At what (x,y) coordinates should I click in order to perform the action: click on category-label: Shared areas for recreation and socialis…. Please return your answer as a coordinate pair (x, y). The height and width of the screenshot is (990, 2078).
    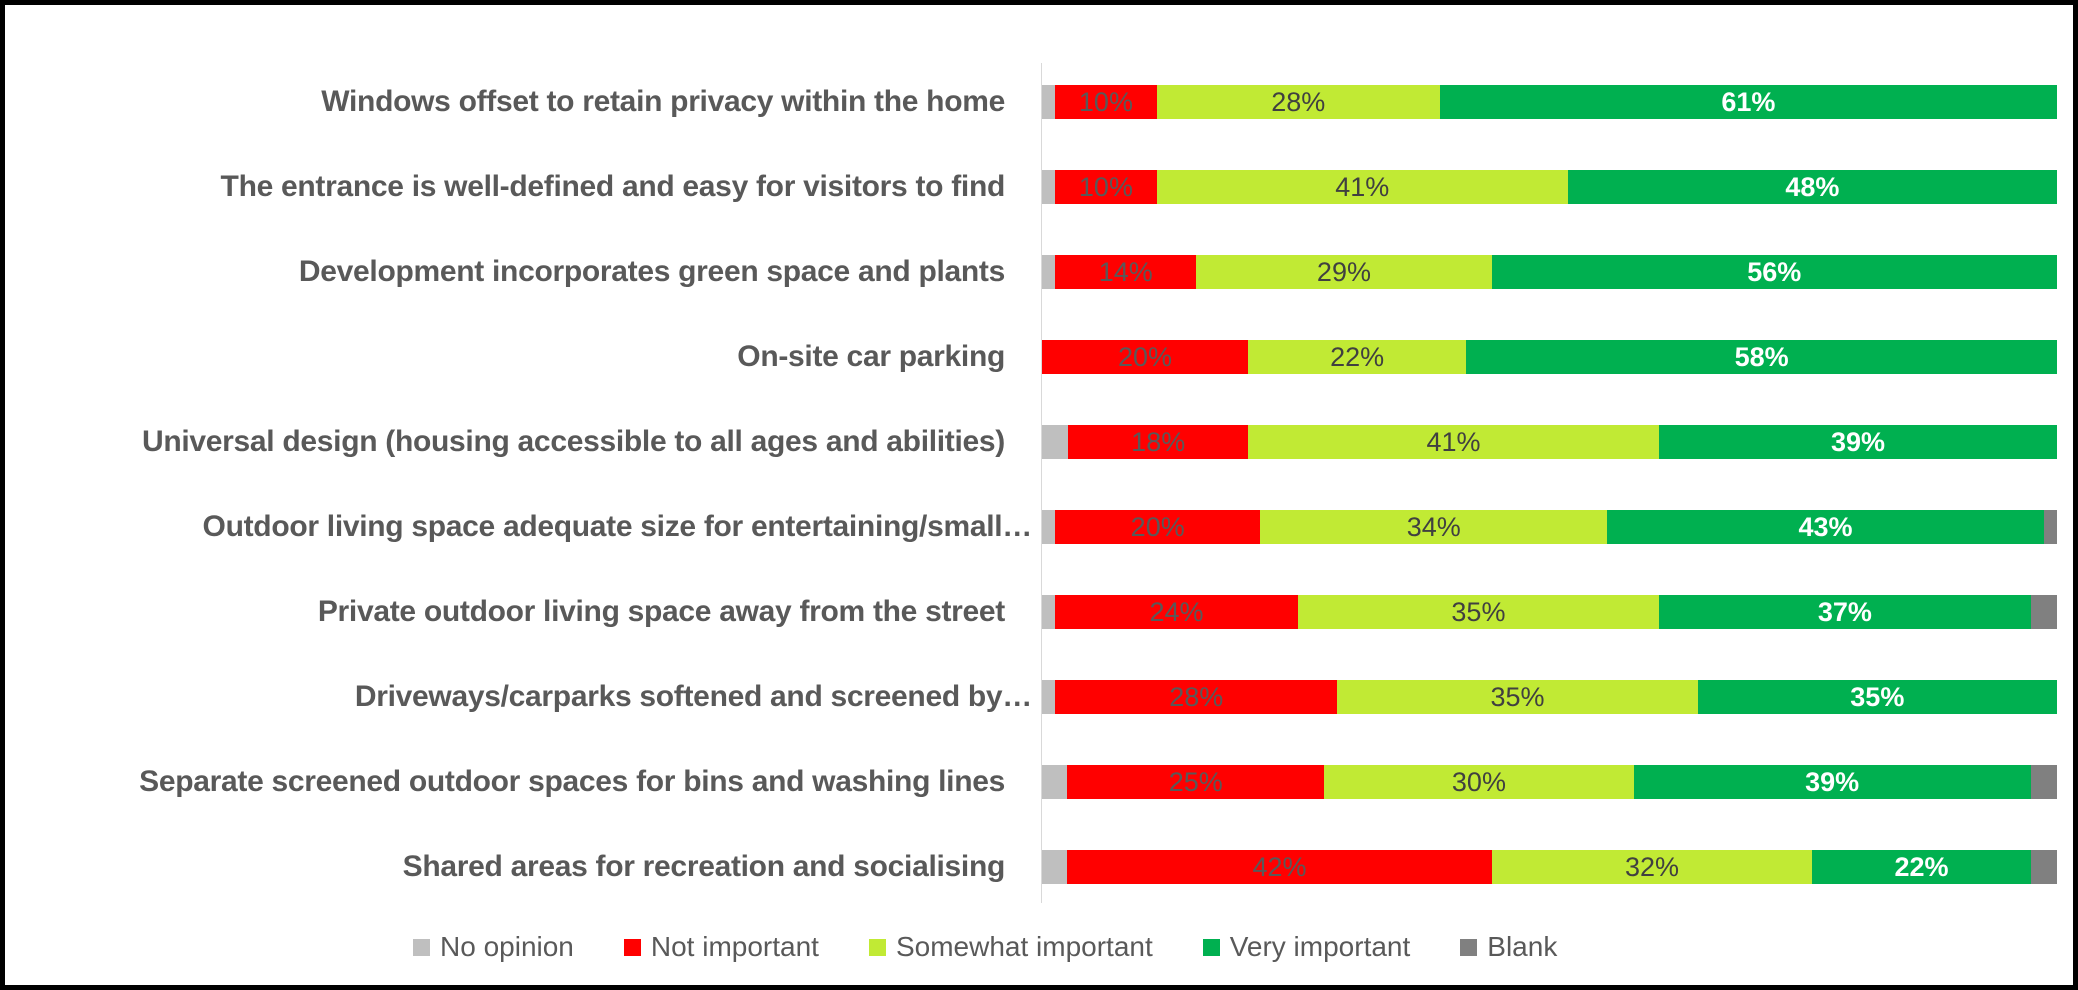
    Looking at the image, I should click on (704, 866).